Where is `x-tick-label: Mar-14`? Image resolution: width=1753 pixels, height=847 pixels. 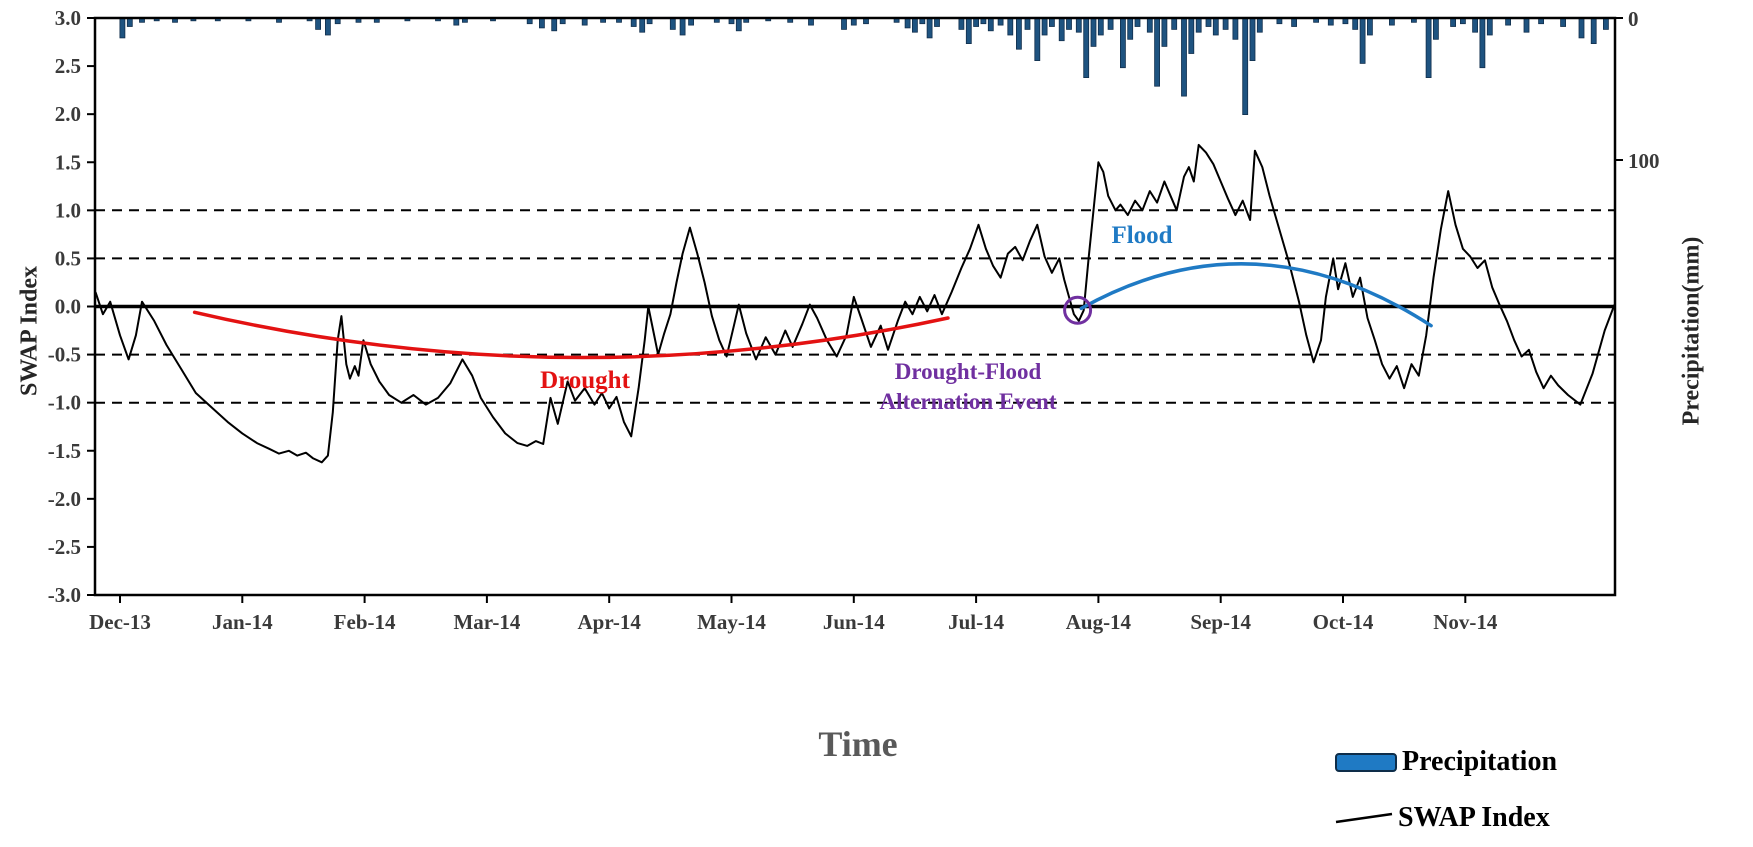 x-tick-label: Mar-14 is located at coordinates (486, 622).